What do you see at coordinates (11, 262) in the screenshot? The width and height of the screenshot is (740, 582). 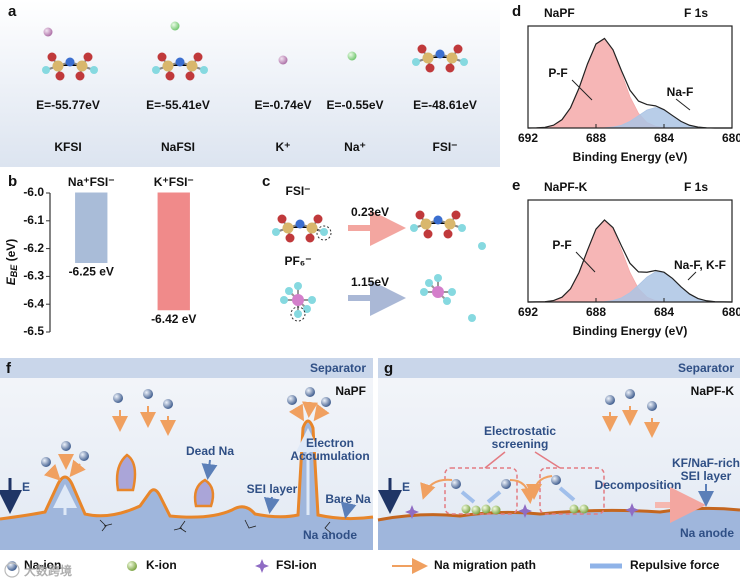 I see `y-axis-label: EBE (eV)` at bounding box center [11, 262].